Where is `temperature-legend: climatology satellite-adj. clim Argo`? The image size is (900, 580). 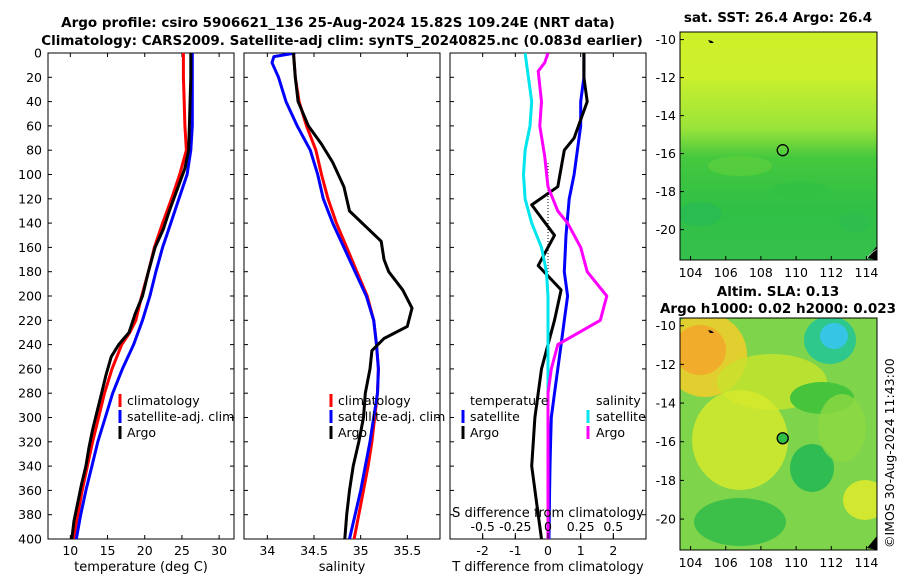
temperature-legend: climatology satellite-adj. clim Argo is located at coordinates (176, 416).